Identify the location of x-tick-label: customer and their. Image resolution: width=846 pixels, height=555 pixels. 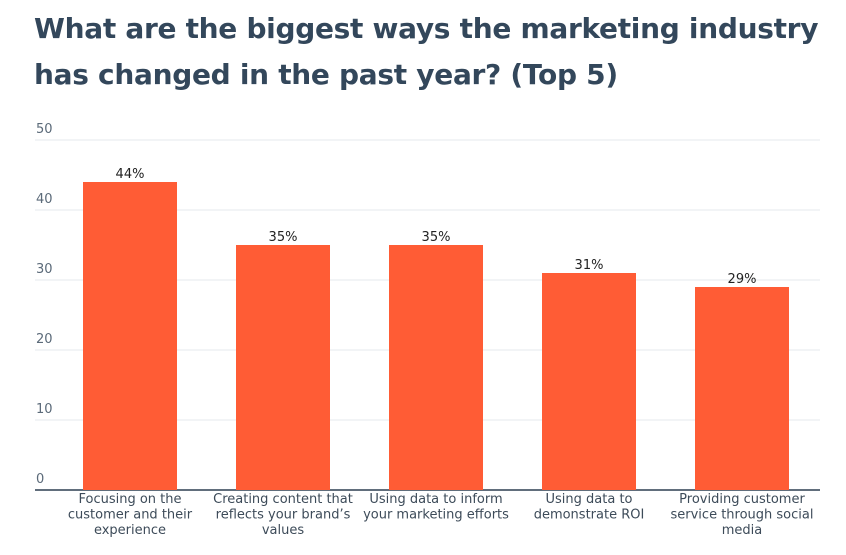
(130, 515).